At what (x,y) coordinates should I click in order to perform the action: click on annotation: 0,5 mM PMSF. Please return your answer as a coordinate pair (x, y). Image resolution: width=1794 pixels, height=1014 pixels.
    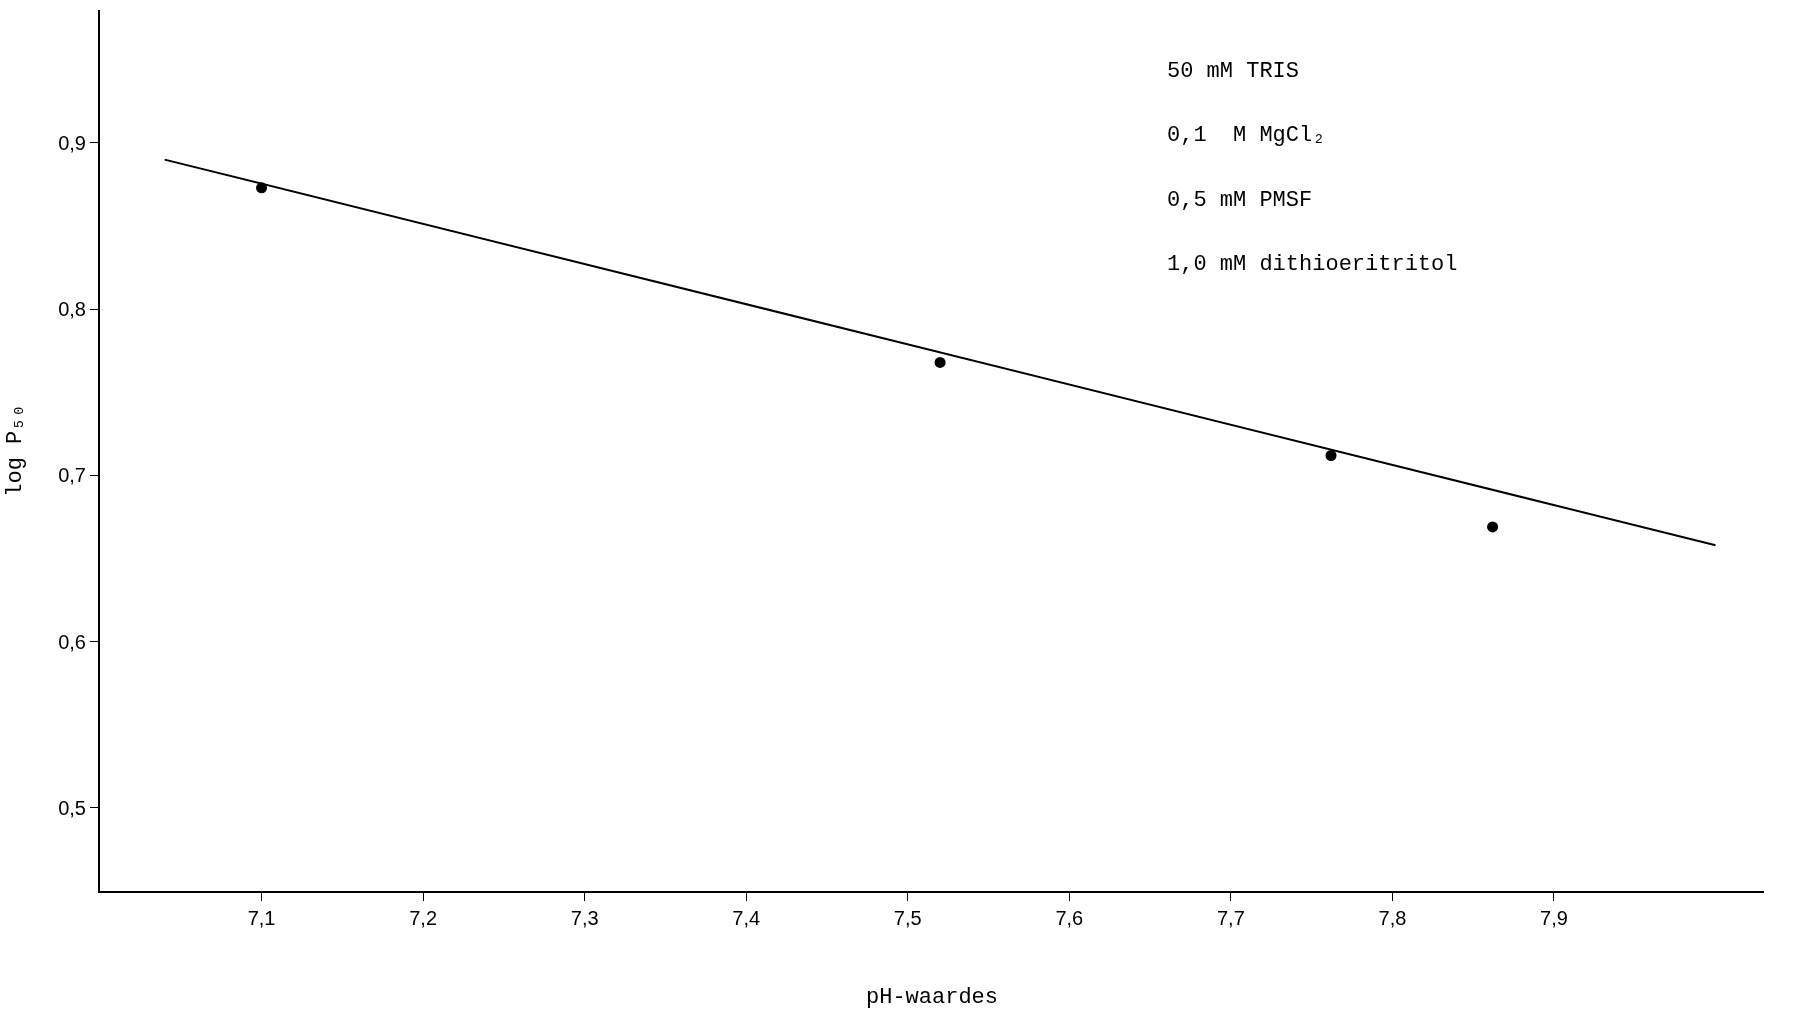
    Looking at the image, I should click on (1240, 200).